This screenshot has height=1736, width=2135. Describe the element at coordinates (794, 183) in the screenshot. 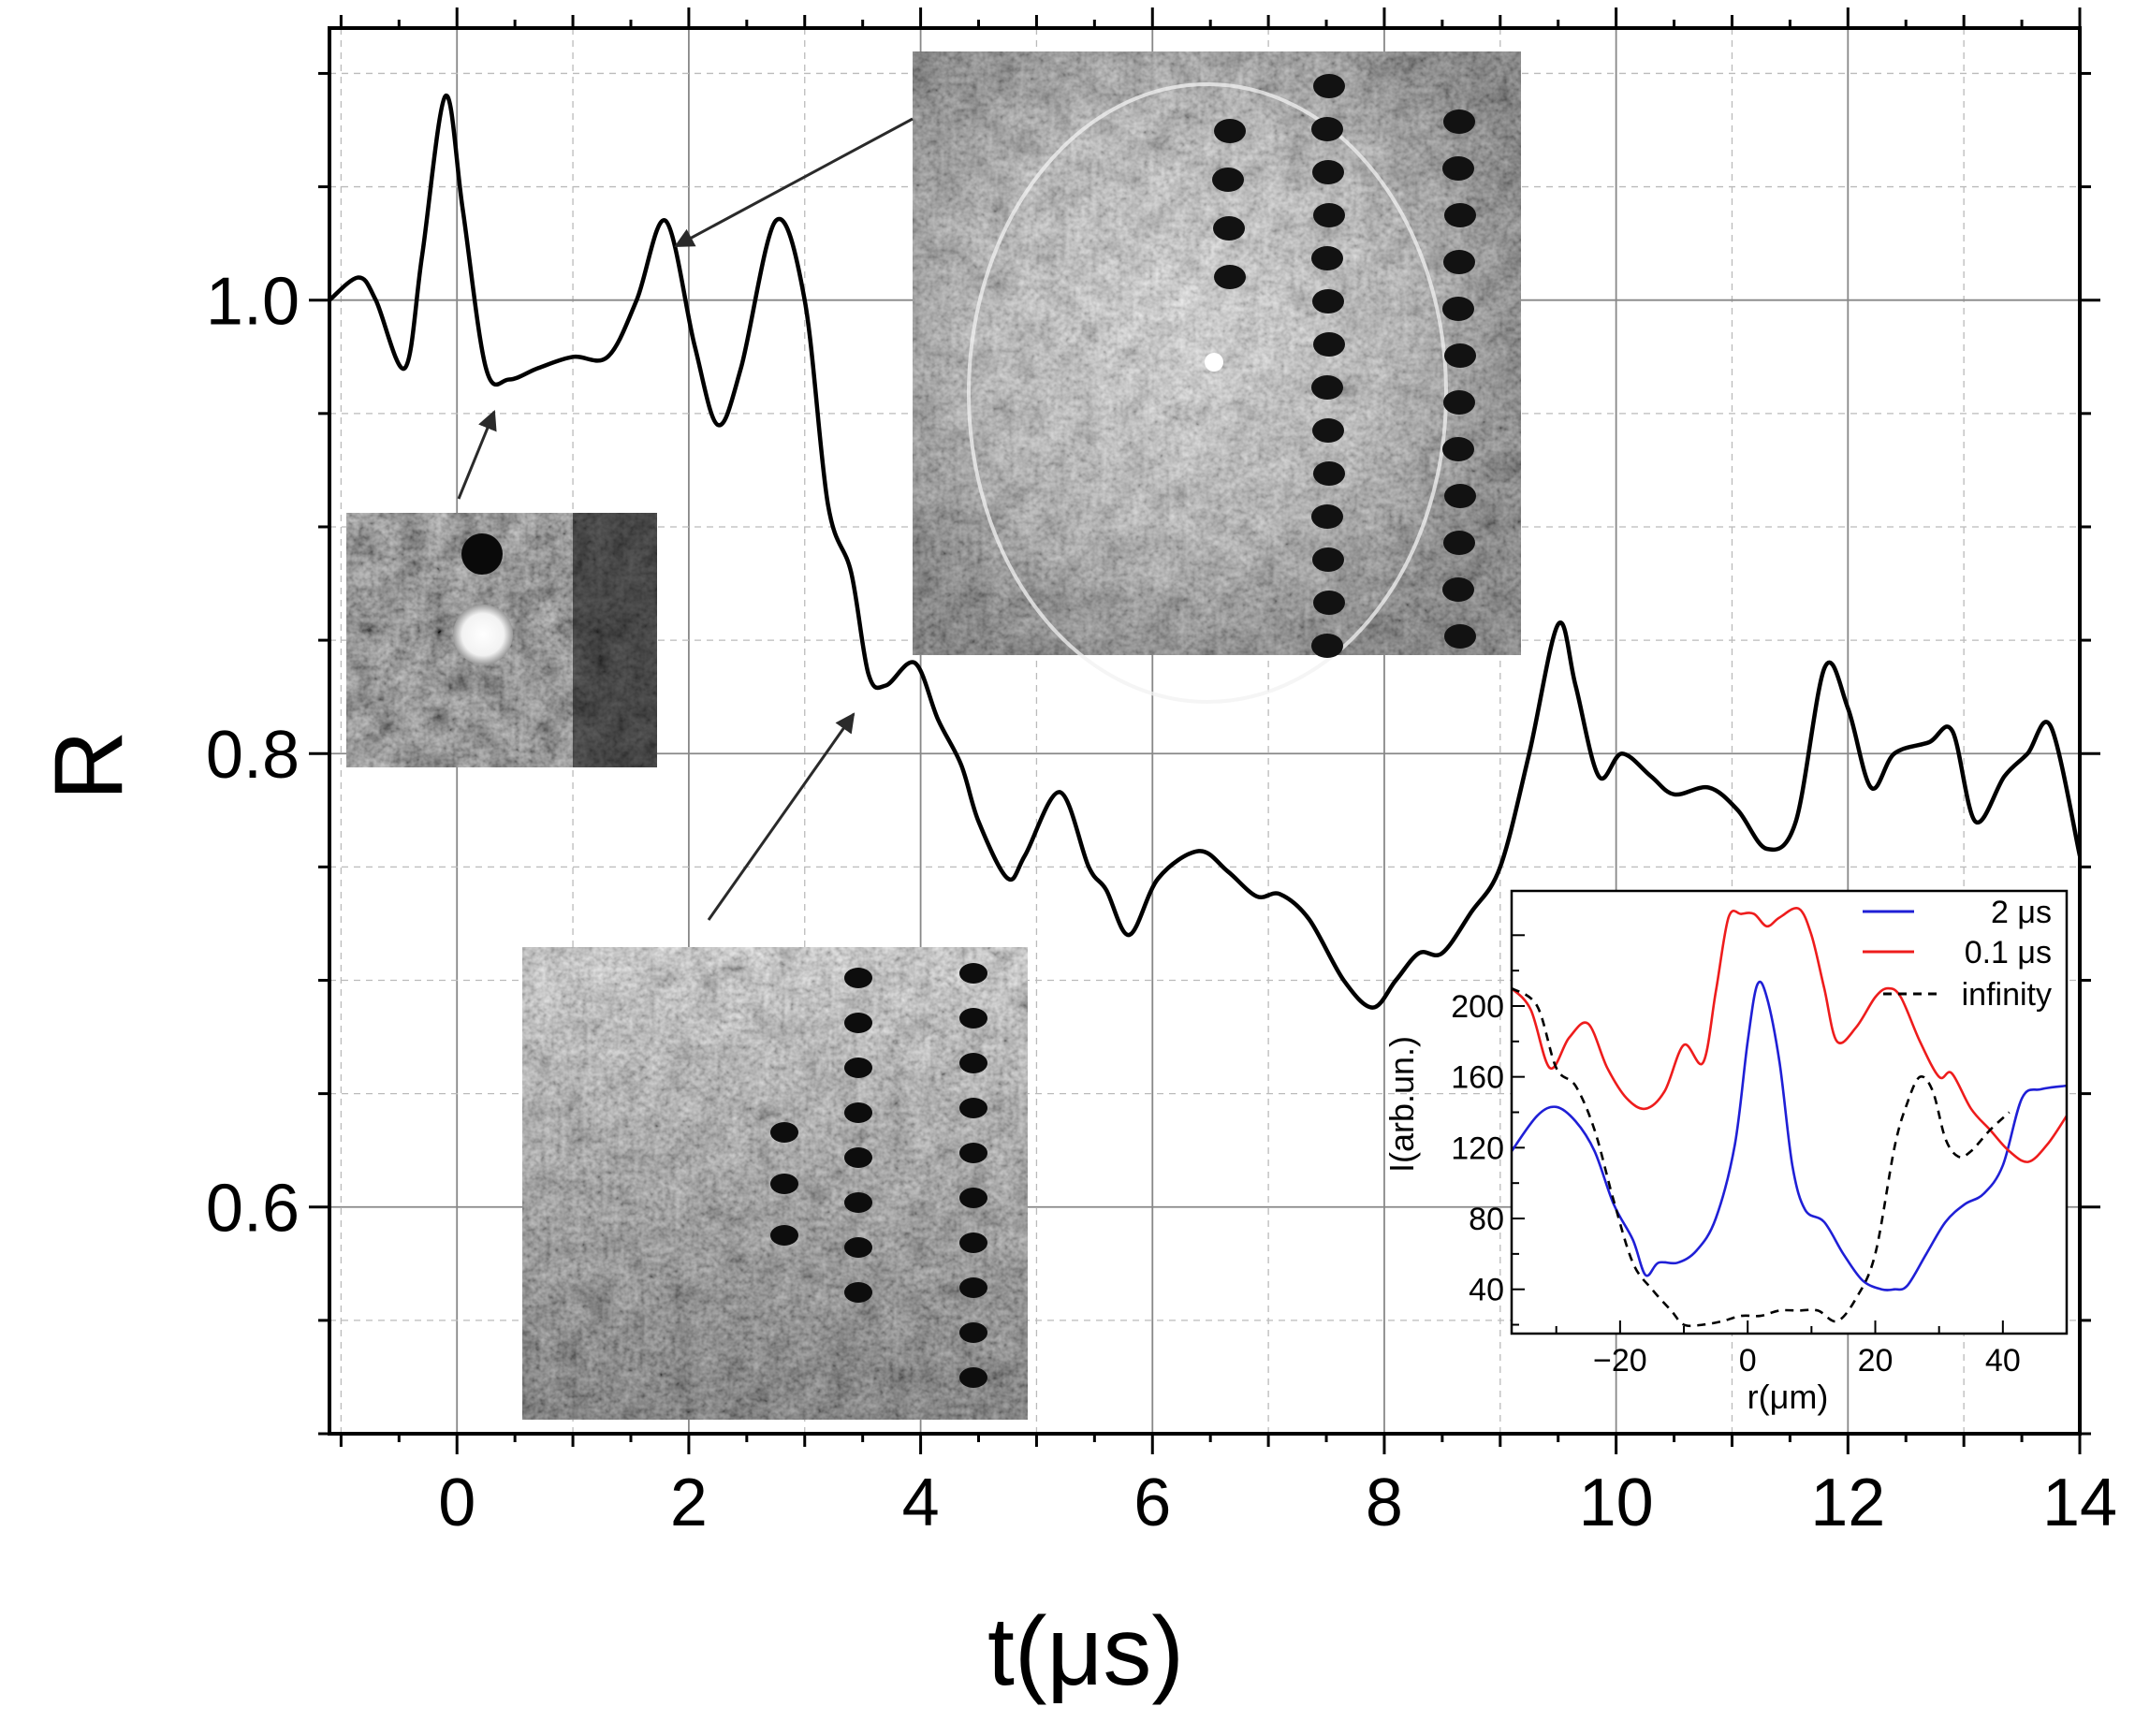

I see `arrow-to-peak` at that location.